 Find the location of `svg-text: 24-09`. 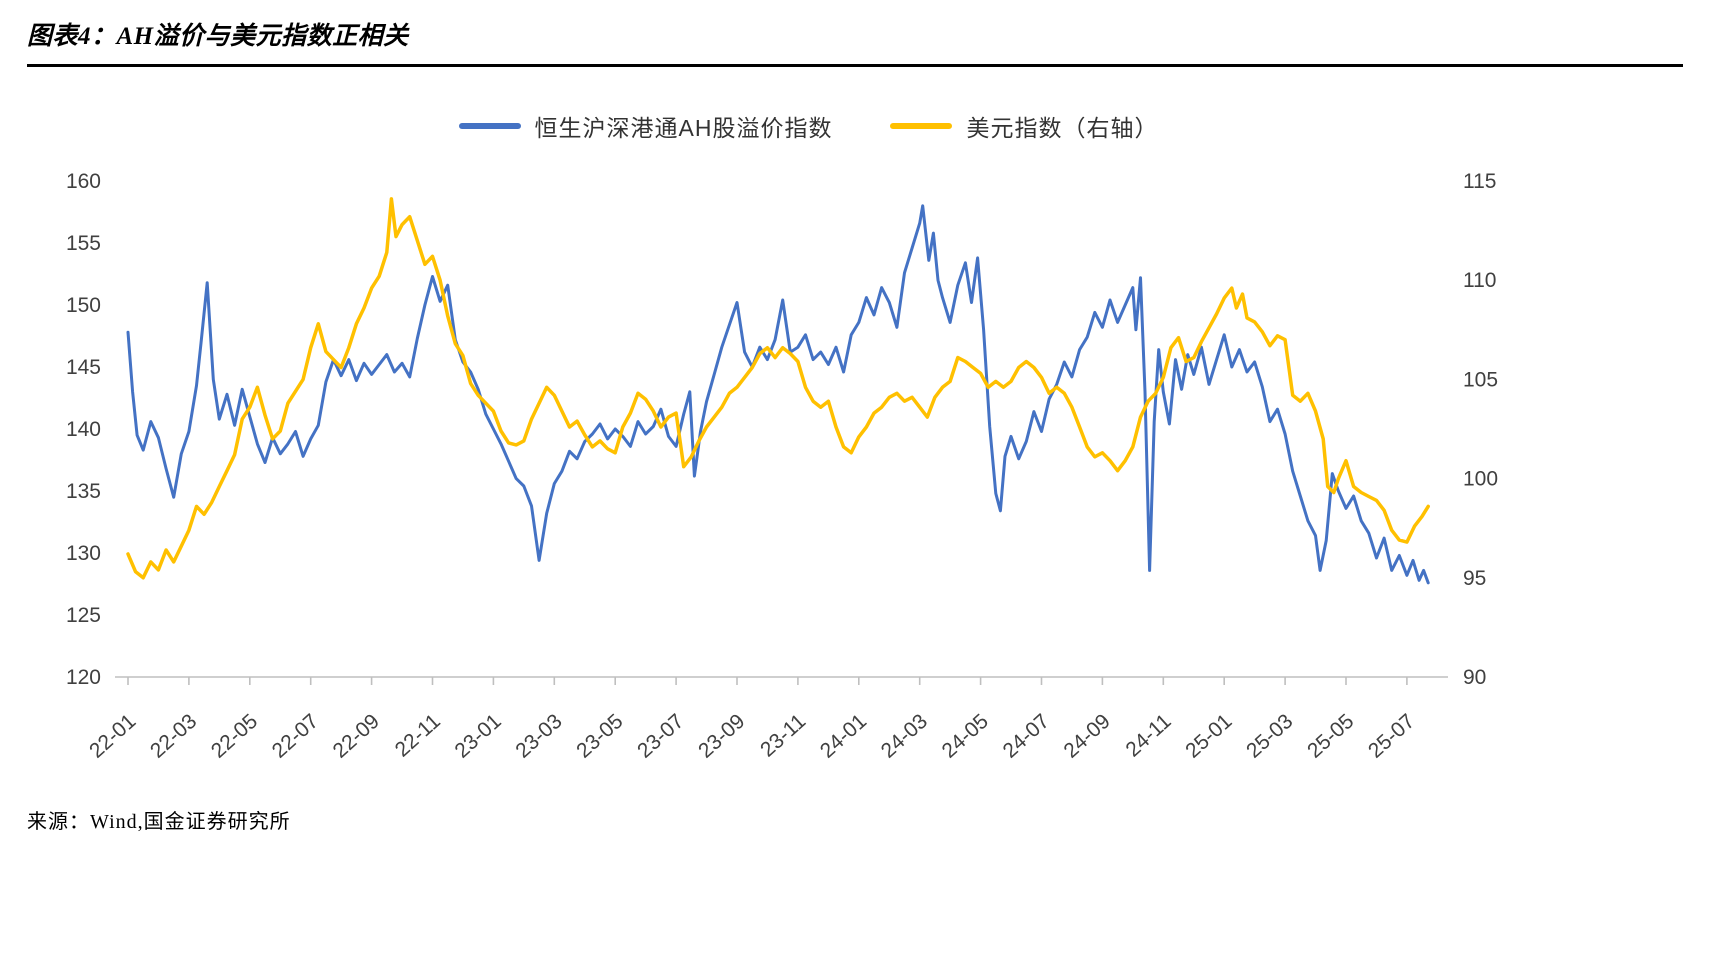

svg-text: 24-09 is located at coordinates (1086, 736).